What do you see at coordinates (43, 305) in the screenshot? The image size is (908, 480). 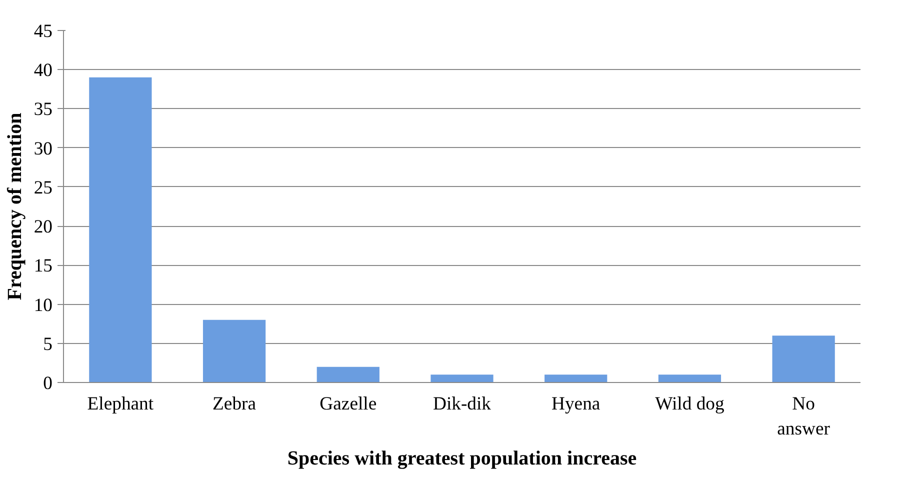 I see `y-tick-label: 10` at bounding box center [43, 305].